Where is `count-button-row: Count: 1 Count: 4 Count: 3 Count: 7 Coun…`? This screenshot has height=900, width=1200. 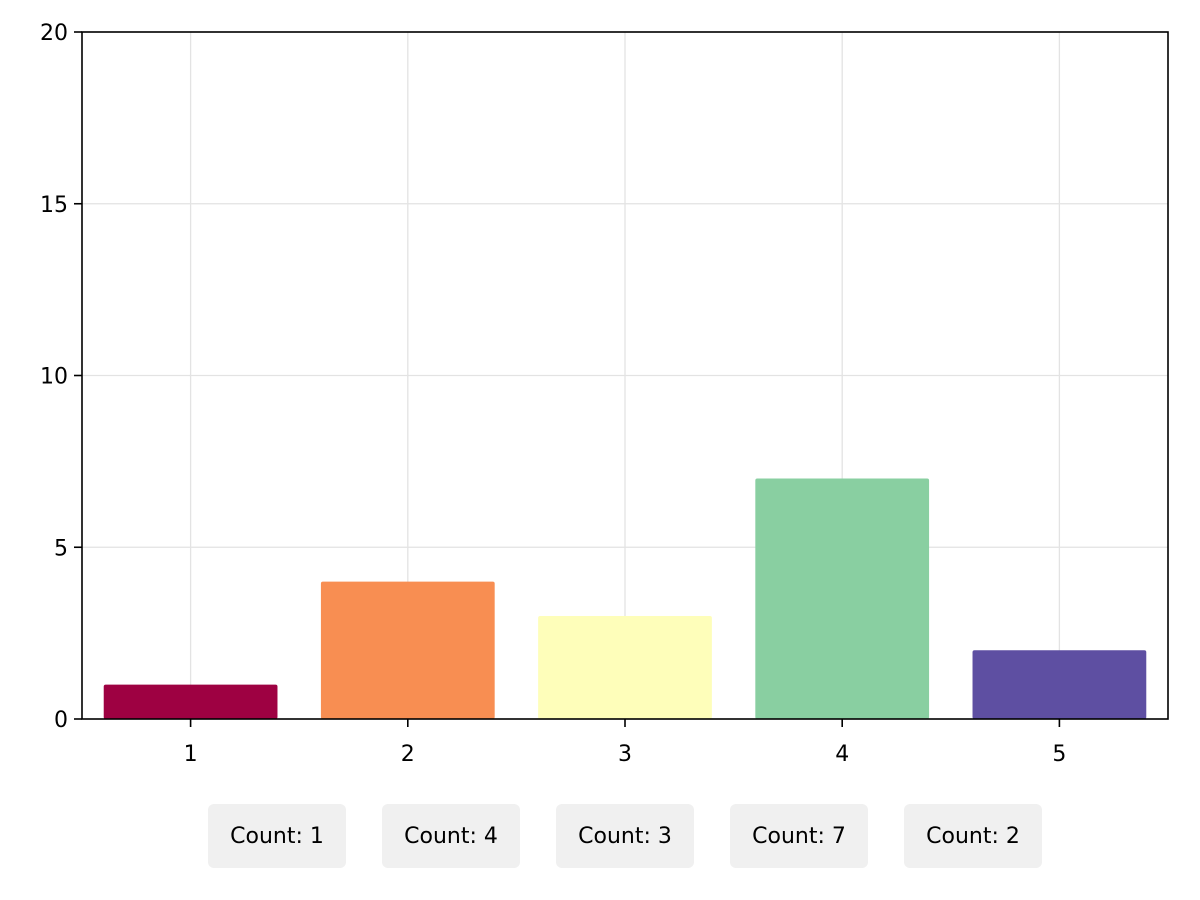
count-button-row: Count: 1 Count: 4 Count: 3 Count: 7 Coun… is located at coordinates (625, 836).